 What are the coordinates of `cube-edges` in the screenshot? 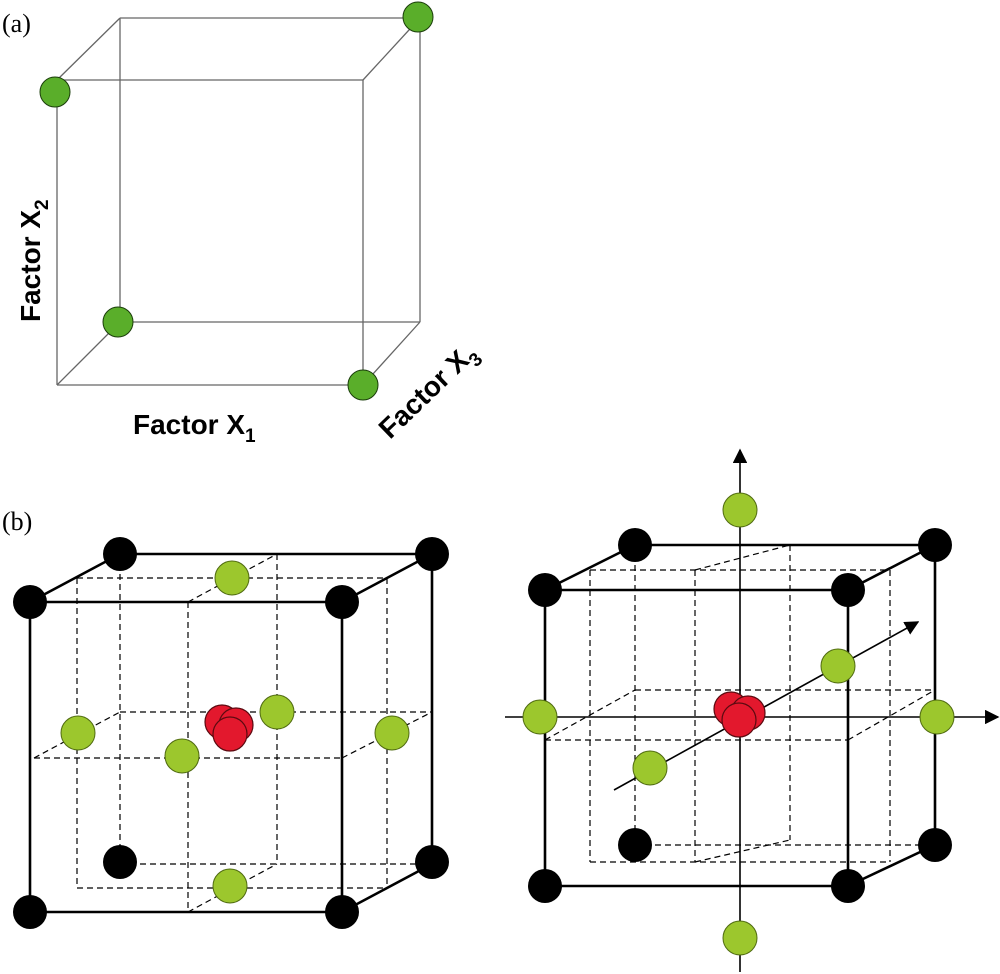 It's located at (740, 715).